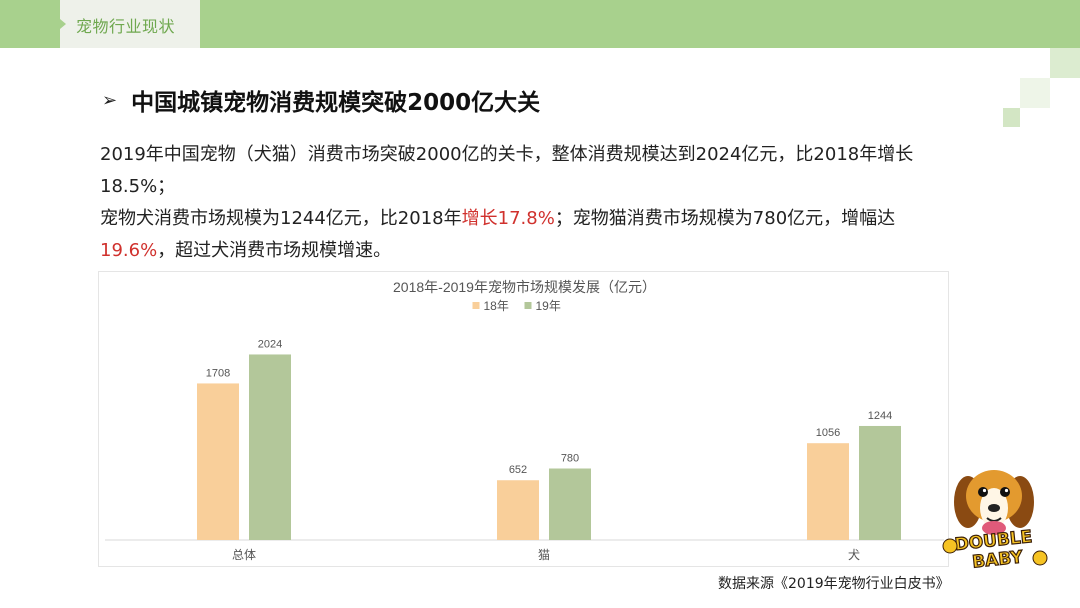 The height and width of the screenshot is (608, 1080). Describe the element at coordinates (496, 306) in the screenshot. I see `legend-label: 18年` at that location.